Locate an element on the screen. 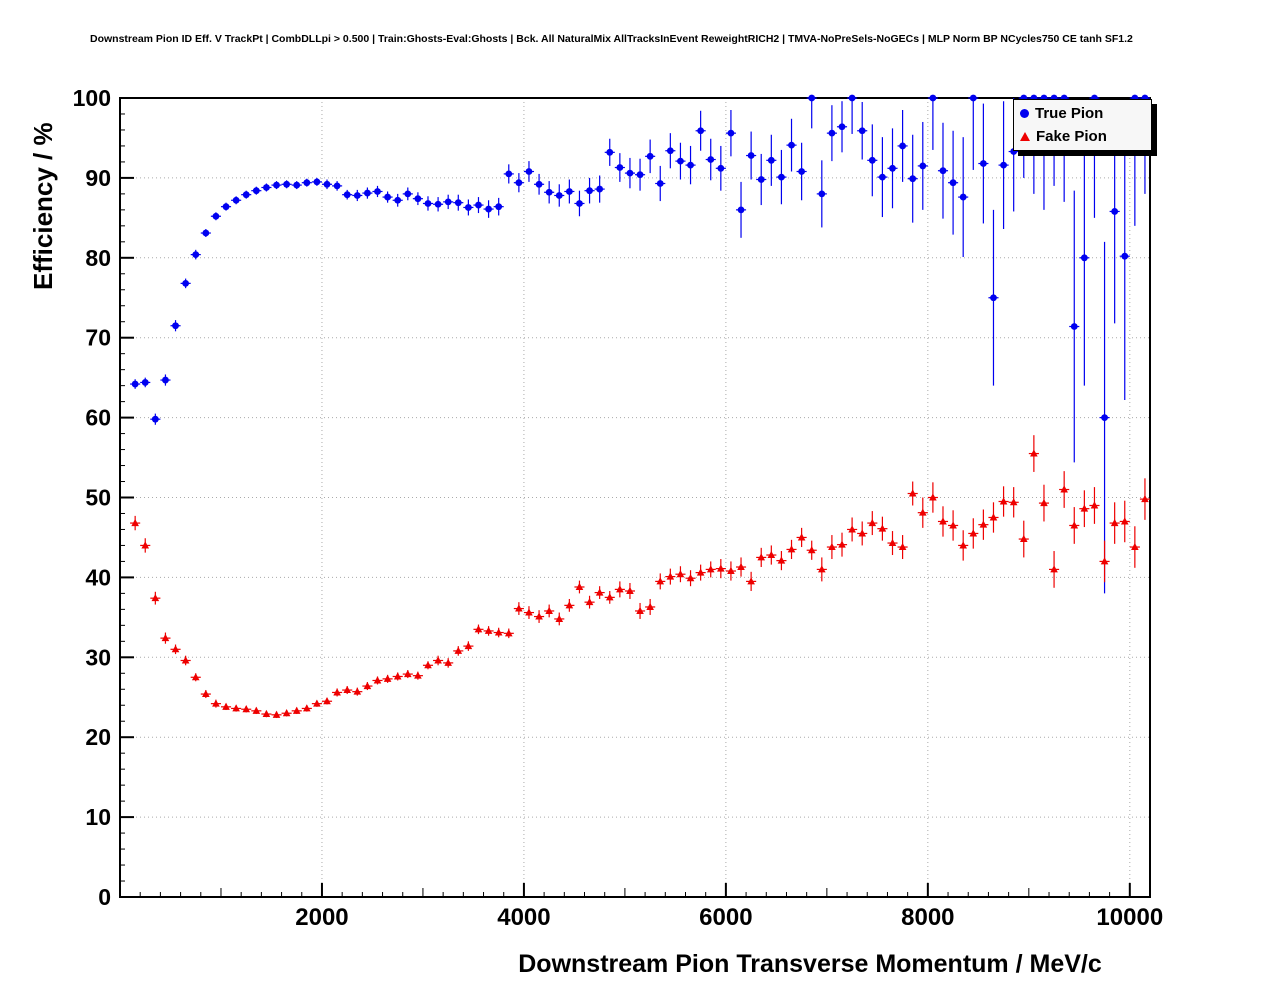 The image size is (1276, 996). legend: True Pion Fake Pion is located at coordinates (1082, 125).